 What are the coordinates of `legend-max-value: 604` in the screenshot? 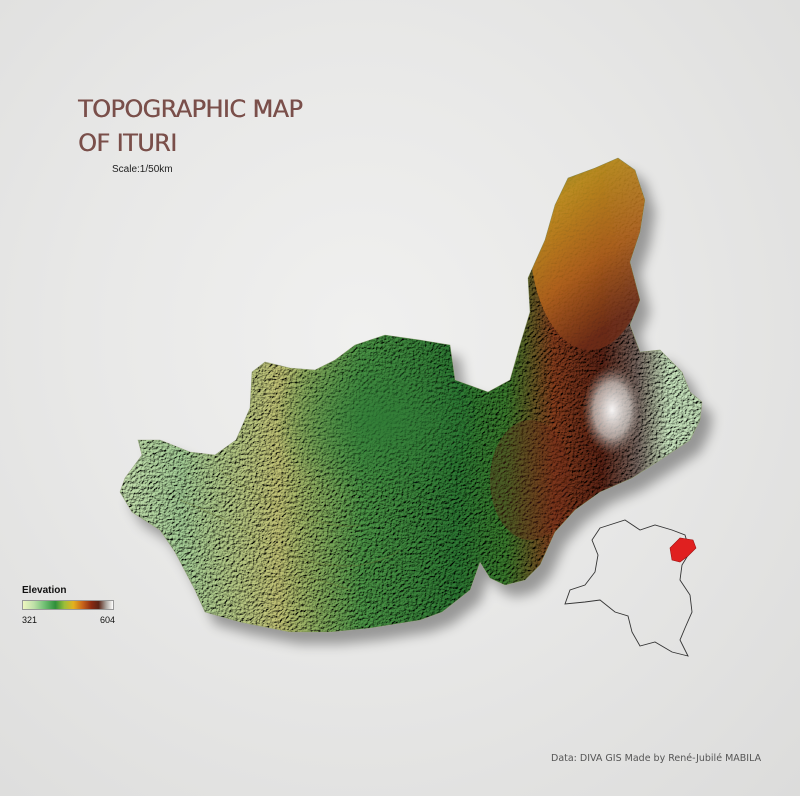 It's located at (108, 620).